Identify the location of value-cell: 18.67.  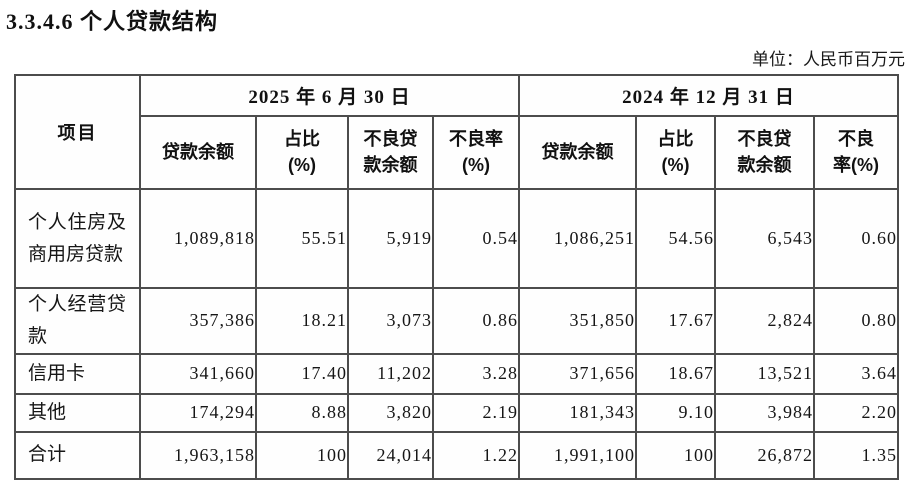
(676, 373).